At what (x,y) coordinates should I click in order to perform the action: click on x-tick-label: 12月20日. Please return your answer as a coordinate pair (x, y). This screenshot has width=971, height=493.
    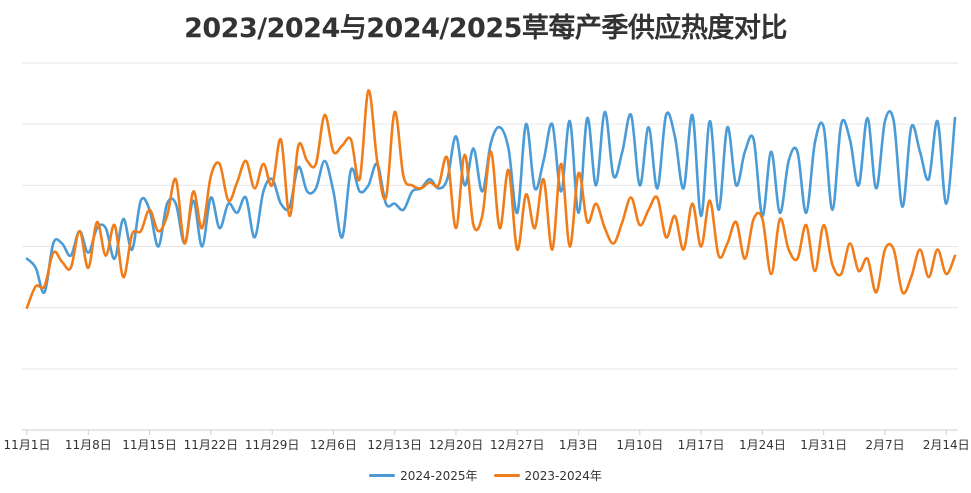
    Looking at the image, I should click on (456, 445).